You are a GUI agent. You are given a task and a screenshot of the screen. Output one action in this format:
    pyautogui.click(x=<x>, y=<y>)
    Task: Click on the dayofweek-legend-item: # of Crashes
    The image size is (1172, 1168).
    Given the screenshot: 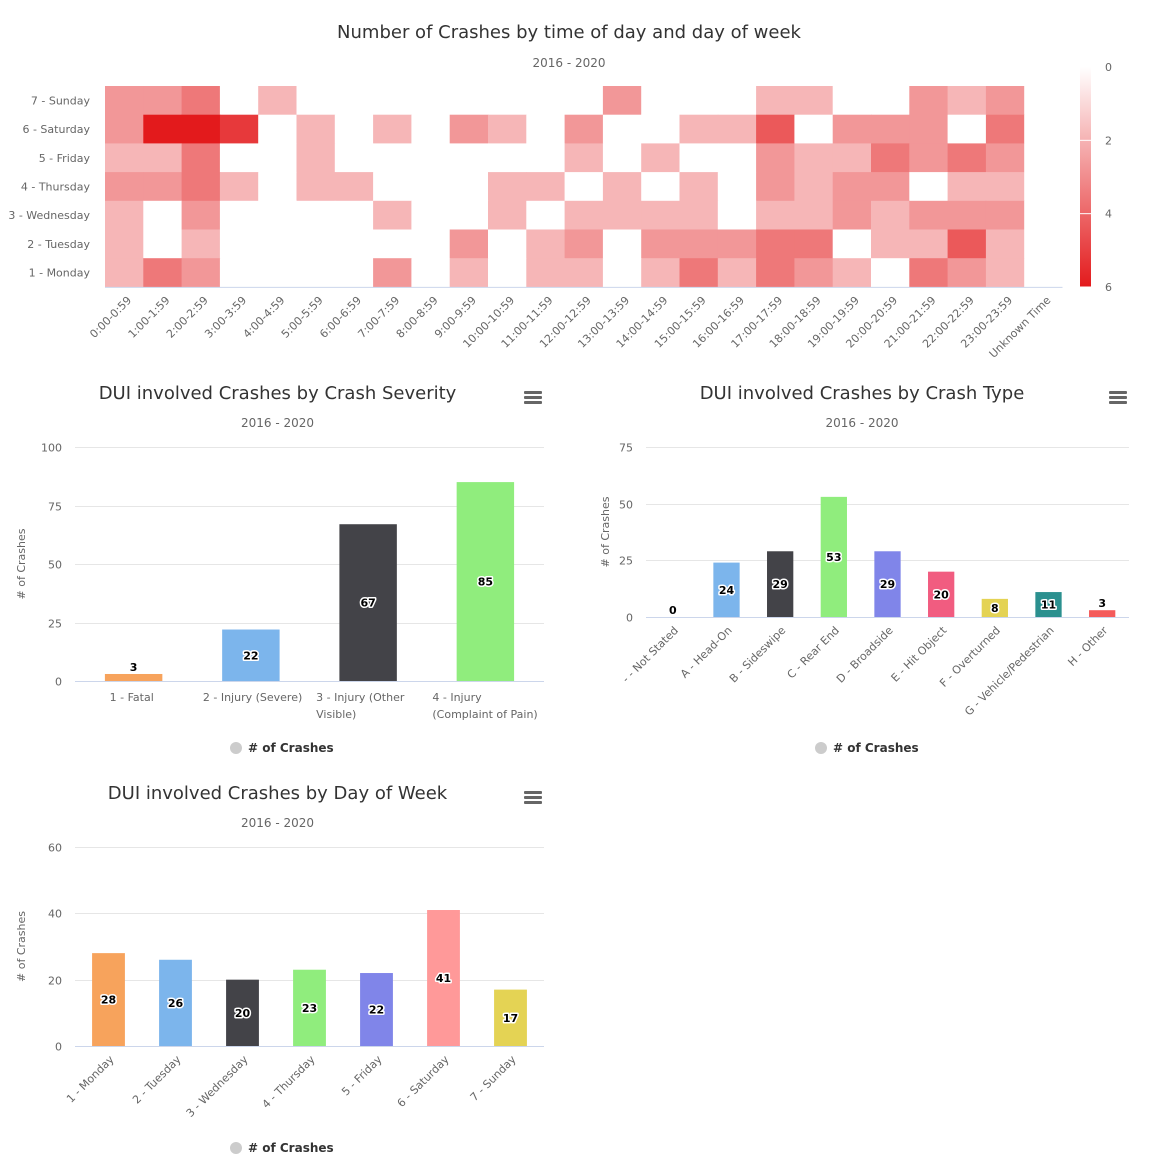 What is the action you would take?
    pyautogui.click(x=282, y=1148)
    